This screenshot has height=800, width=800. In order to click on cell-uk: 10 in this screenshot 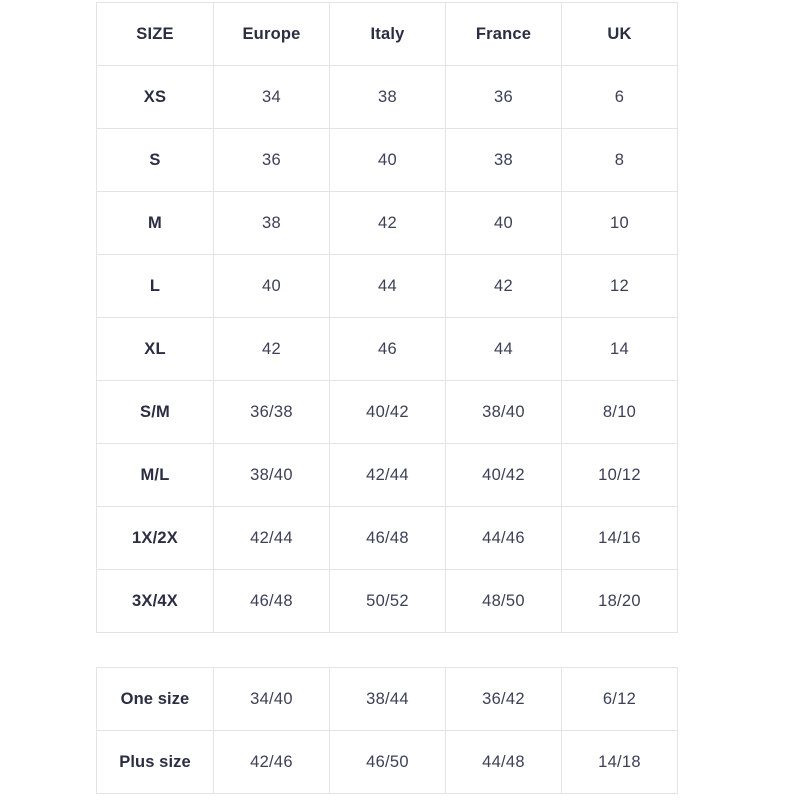, I will do `click(619, 223)`.